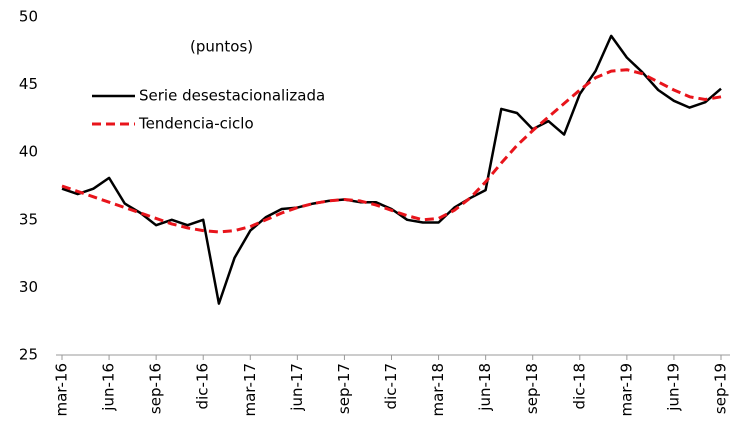 This screenshot has height=429, width=742. I want to click on x-tick-label: sep-17, so click(344, 388).